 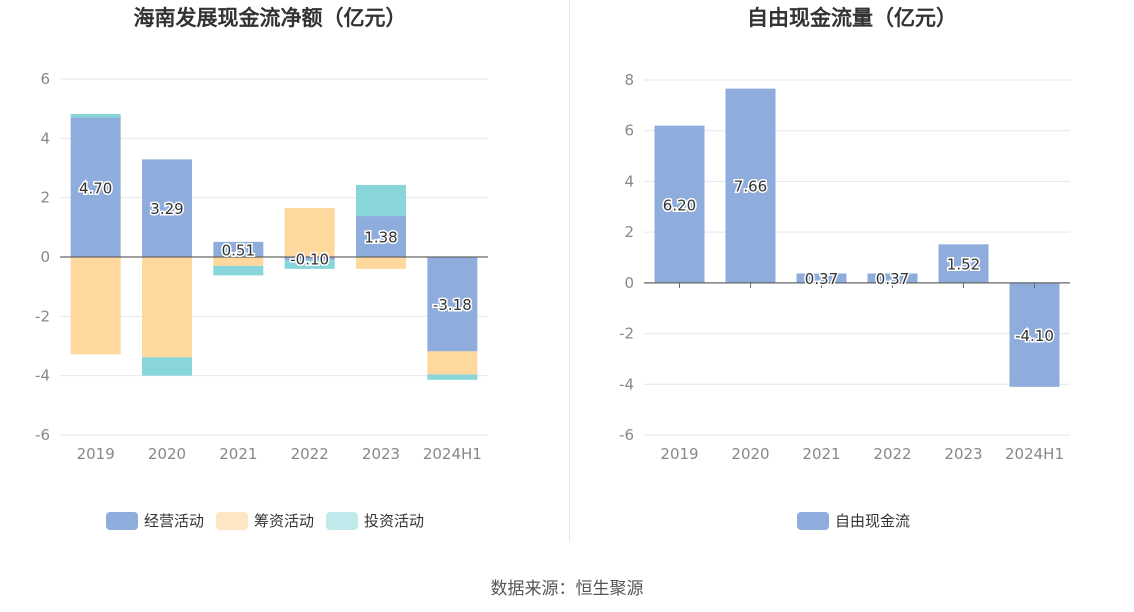 I want to click on data-label: 3.29, so click(x=166, y=209).